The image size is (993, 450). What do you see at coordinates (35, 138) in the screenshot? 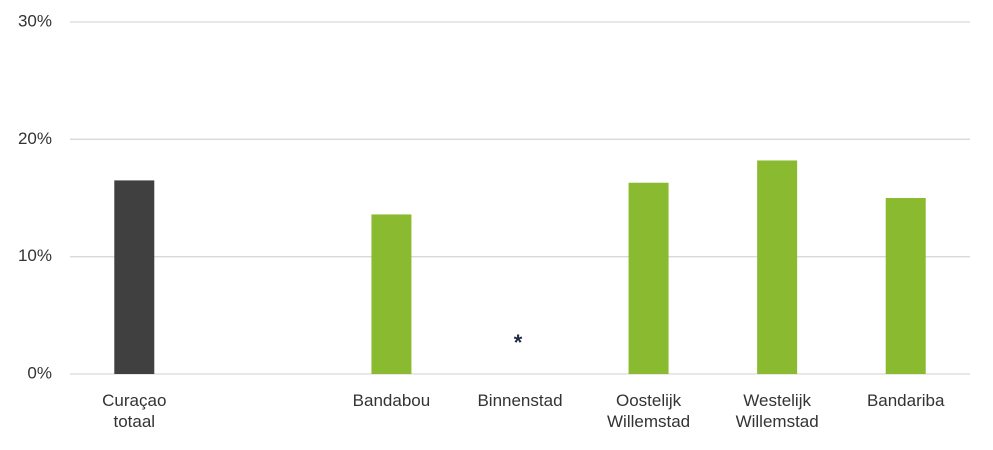
I see `y-tick-label: 20%` at bounding box center [35, 138].